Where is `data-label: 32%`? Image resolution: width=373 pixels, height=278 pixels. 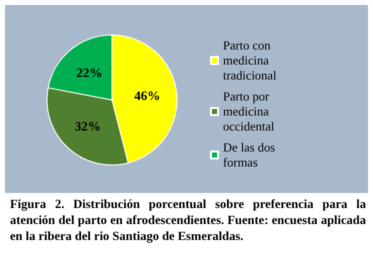 data-label: 32% is located at coordinates (87, 126).